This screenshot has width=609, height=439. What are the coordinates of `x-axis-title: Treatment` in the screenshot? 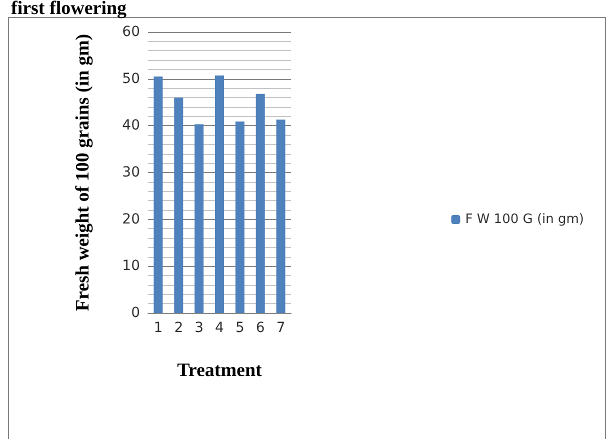 It's located at (220, 370).